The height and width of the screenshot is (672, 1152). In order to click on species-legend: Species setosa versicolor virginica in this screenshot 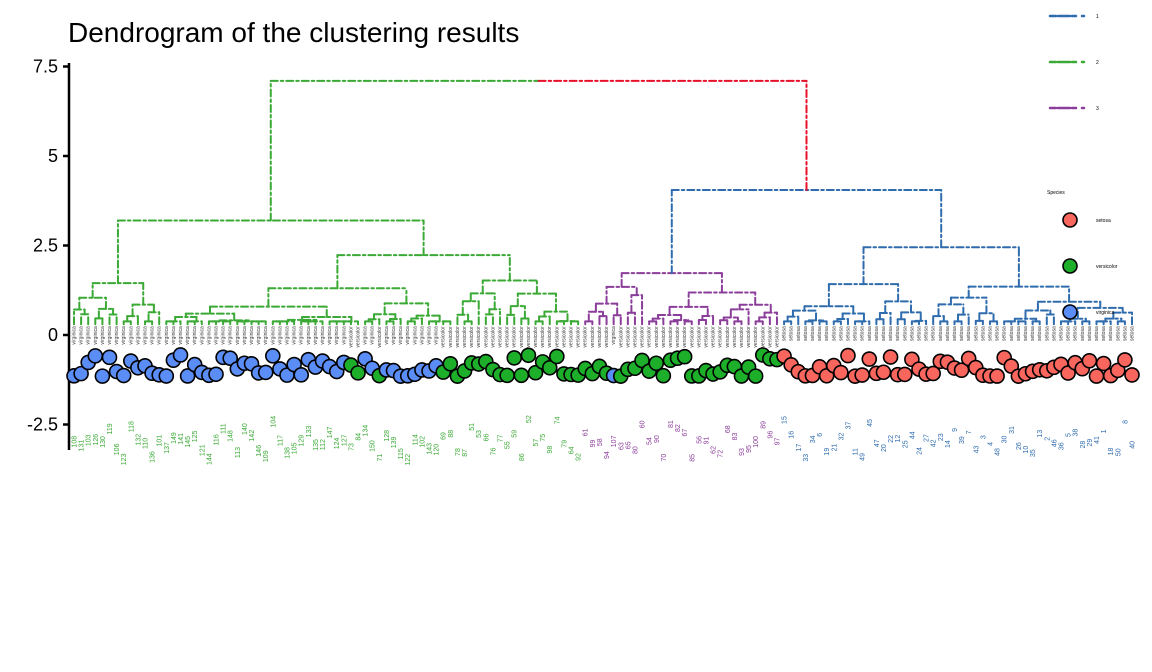, I will do `click(1082, 255)`.